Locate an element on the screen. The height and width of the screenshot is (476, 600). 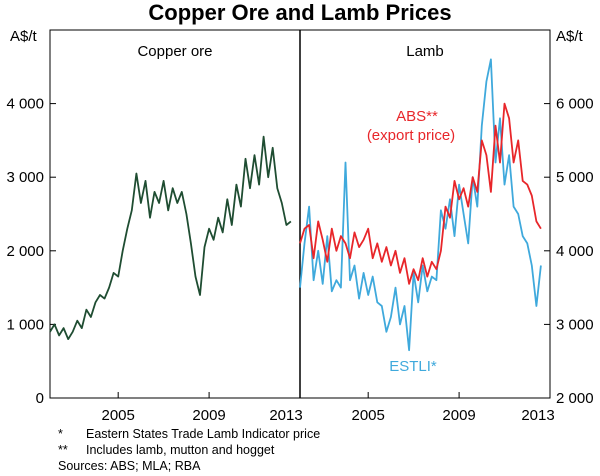
footnote-2-text: Includes lamb, mutton and hogget is located at coordinates (180, 450).